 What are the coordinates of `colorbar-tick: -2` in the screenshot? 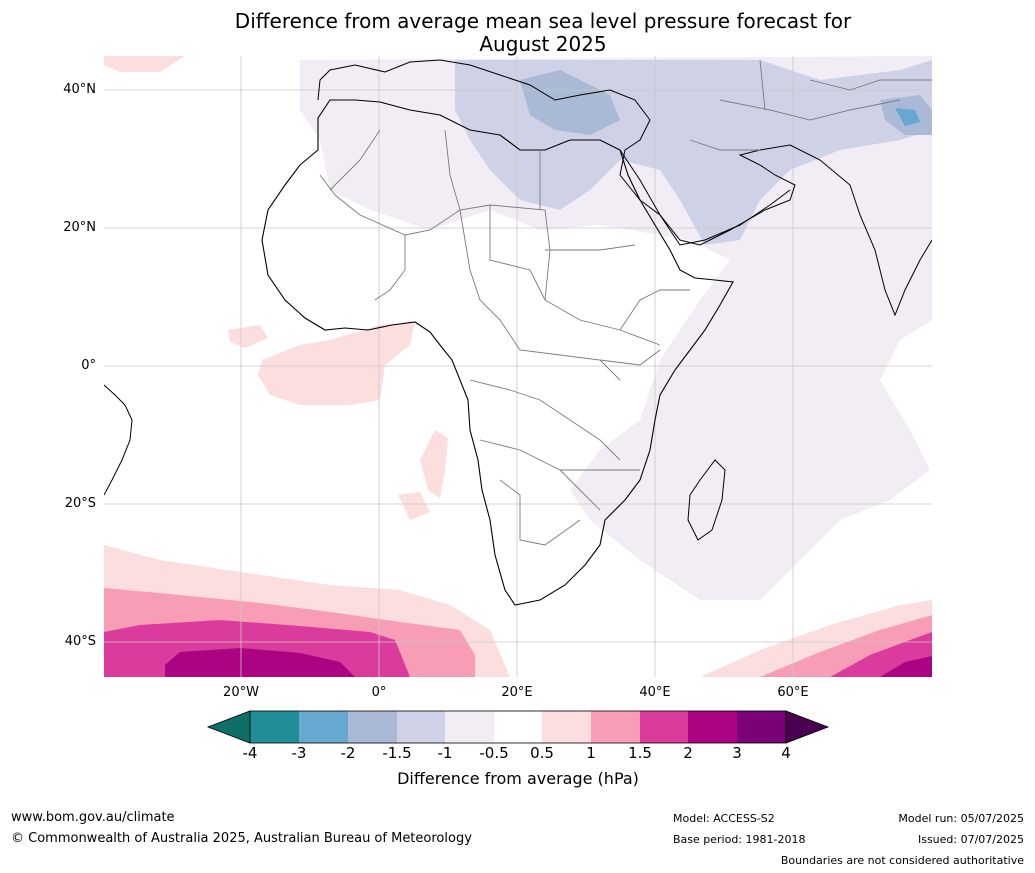 It's located at (348, 753).